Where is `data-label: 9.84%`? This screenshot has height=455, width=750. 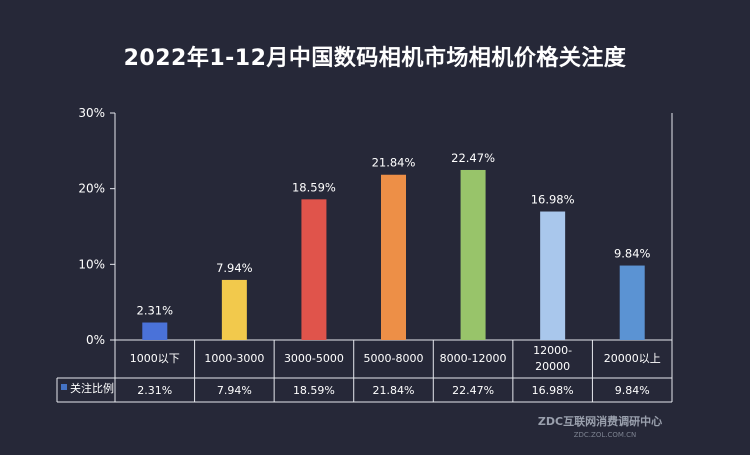 data-label: 9.84% is located at coordinates (632, 254).